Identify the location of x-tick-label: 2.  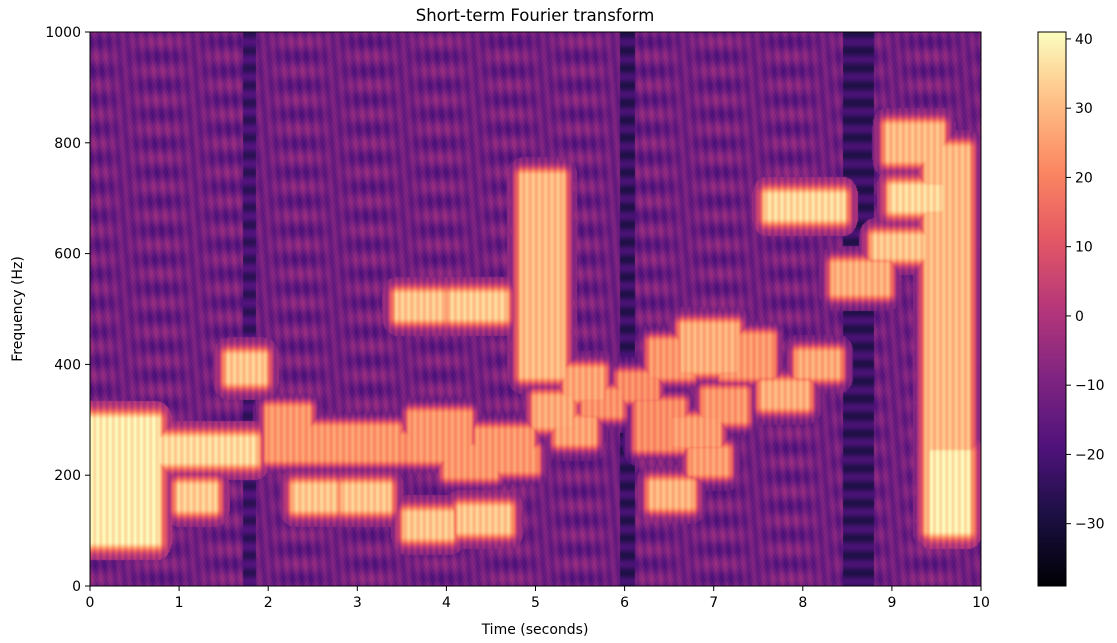
(268, 603).